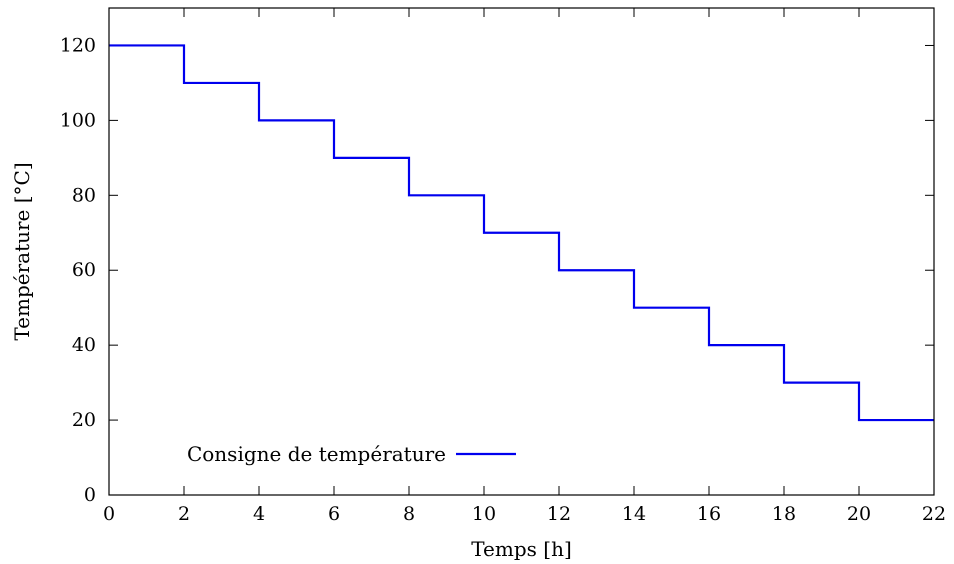 The width and height of the screenshot is (954, 564). I want to click on y-tick-label: 120, so click(78, 45).